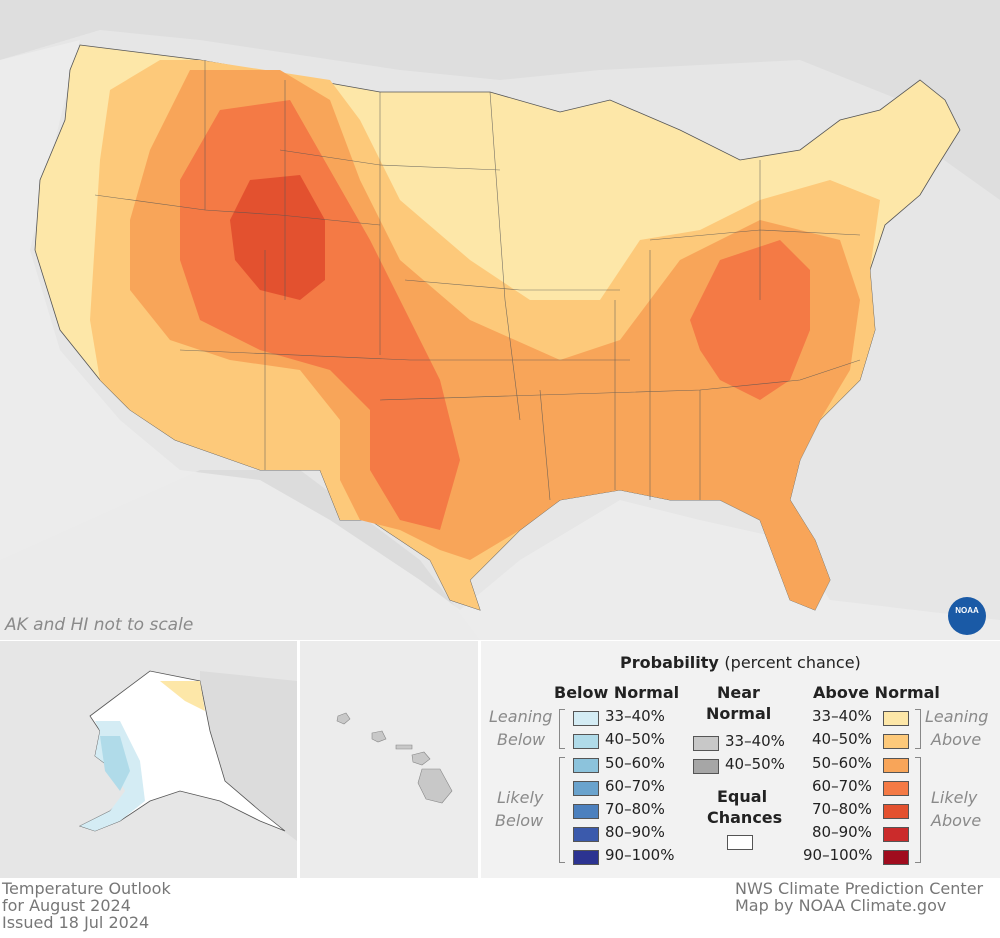  I want to click on alaska-inset, so click(148, 759).